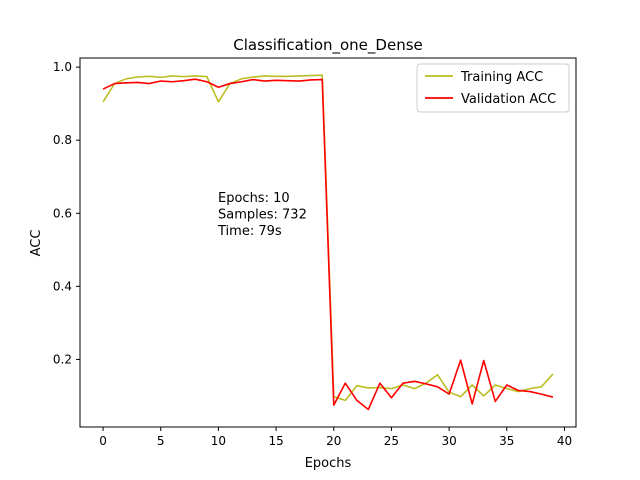  Describe the element at coordinates (448, 441) in the screenshot. I see `x-tick-label: 30` at that location.